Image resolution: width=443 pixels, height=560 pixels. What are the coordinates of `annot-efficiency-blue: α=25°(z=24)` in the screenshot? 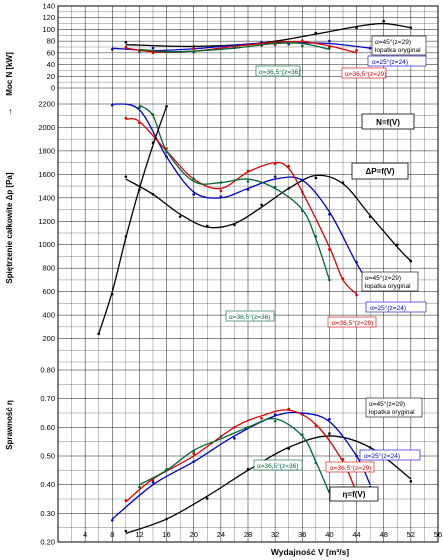 It's located at (382, 456).